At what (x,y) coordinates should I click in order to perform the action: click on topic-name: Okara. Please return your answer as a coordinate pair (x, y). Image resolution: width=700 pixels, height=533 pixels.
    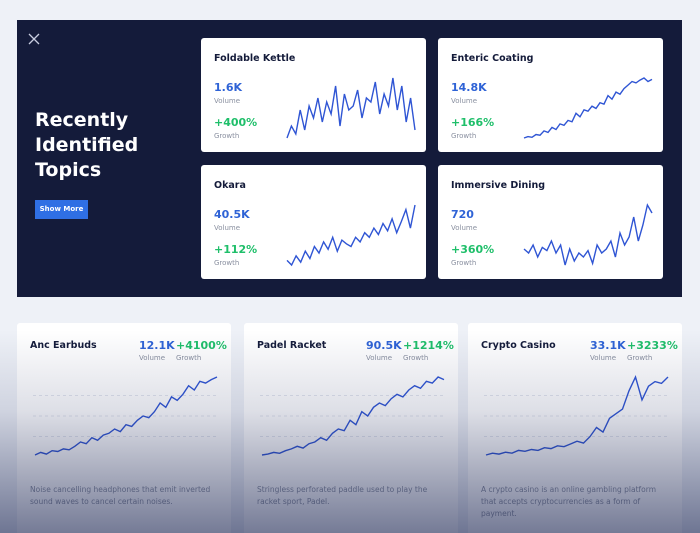
    Looking at the image, I should click on (230, 185).